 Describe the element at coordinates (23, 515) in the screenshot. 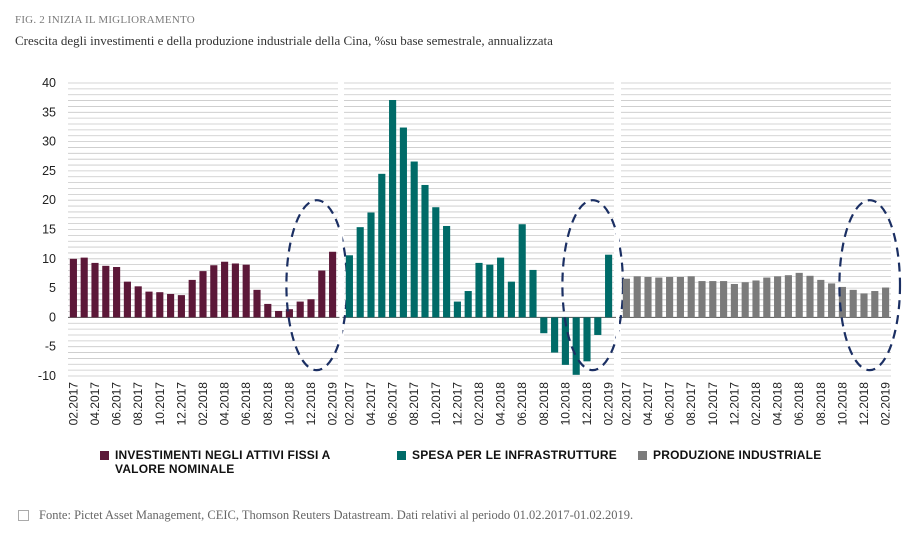

I see `source-checkbox-icon` at that location.